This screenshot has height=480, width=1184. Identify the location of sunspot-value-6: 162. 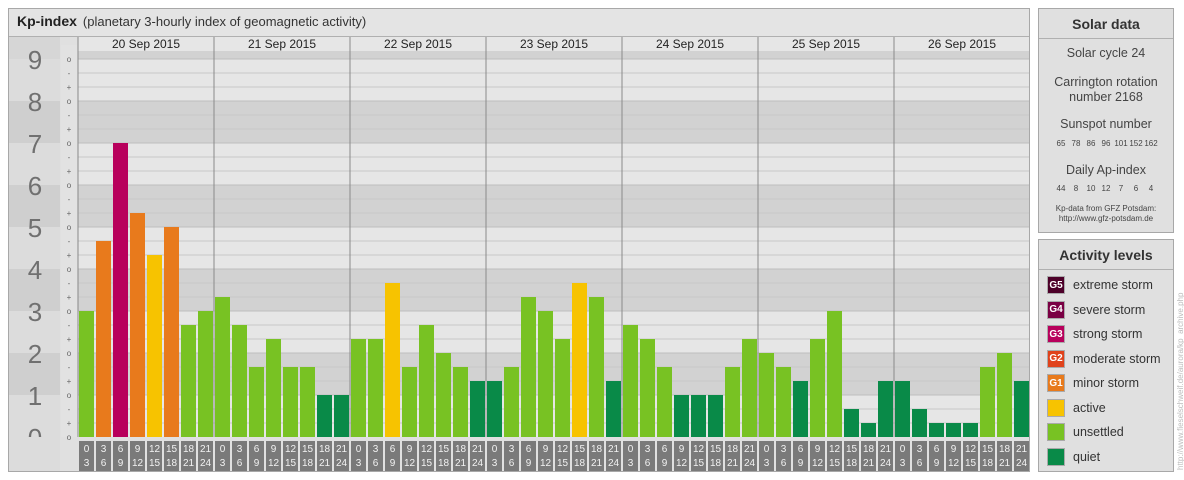
(1151, 143).